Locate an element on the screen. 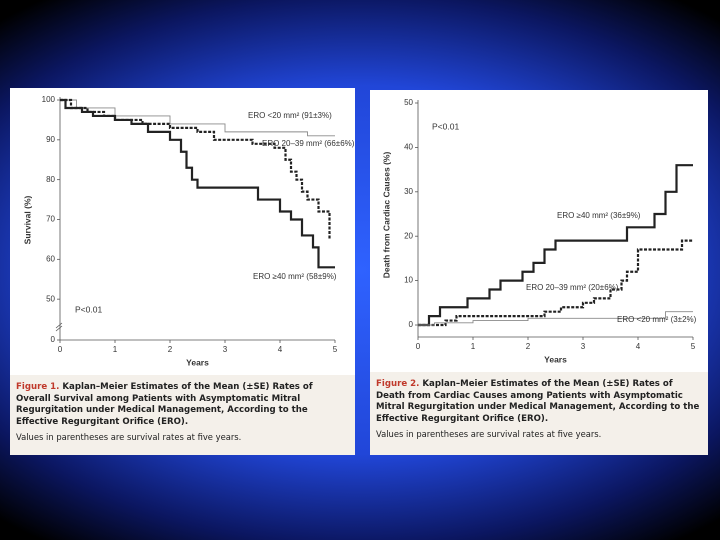  caption-label: Figure 2. is located at coordinates (398, 384).